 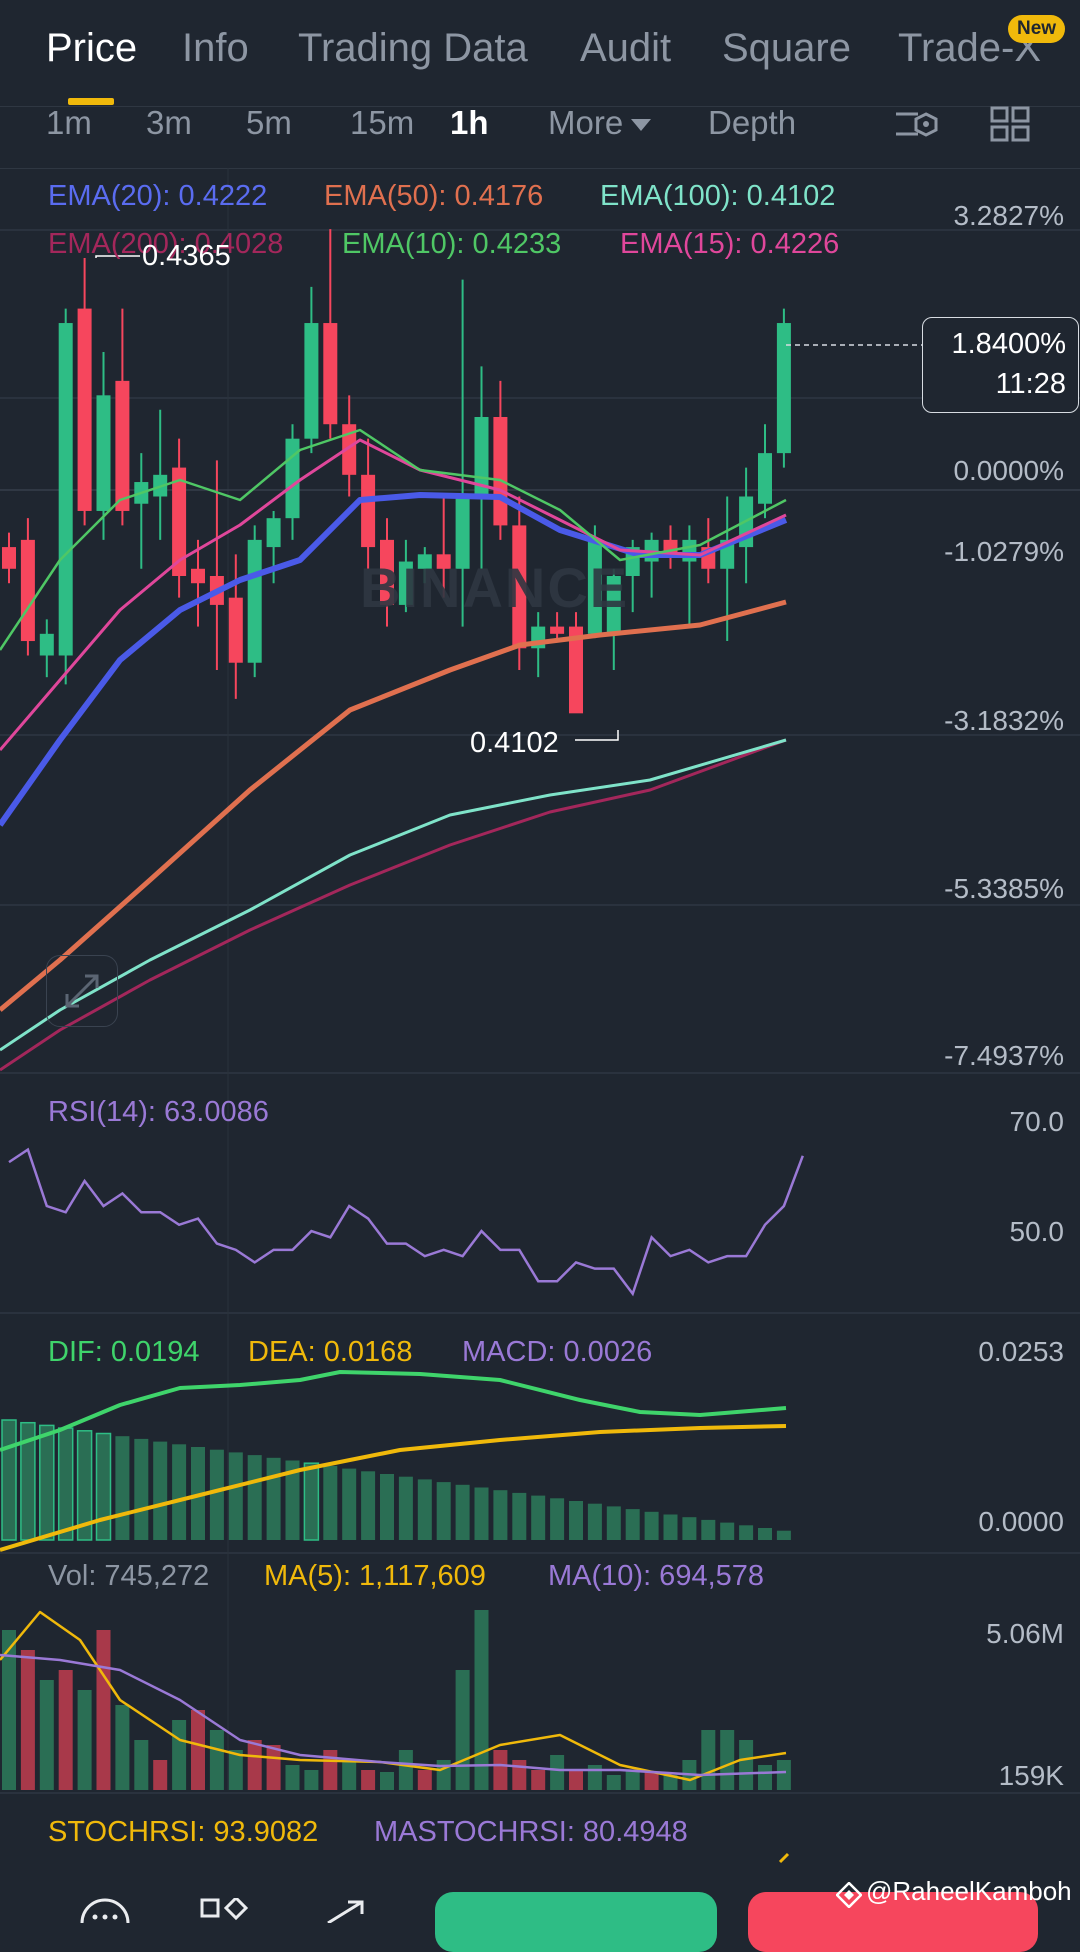 I want to click on macd-axis-zero: 0.0000, so click(x=1021, y=1521).